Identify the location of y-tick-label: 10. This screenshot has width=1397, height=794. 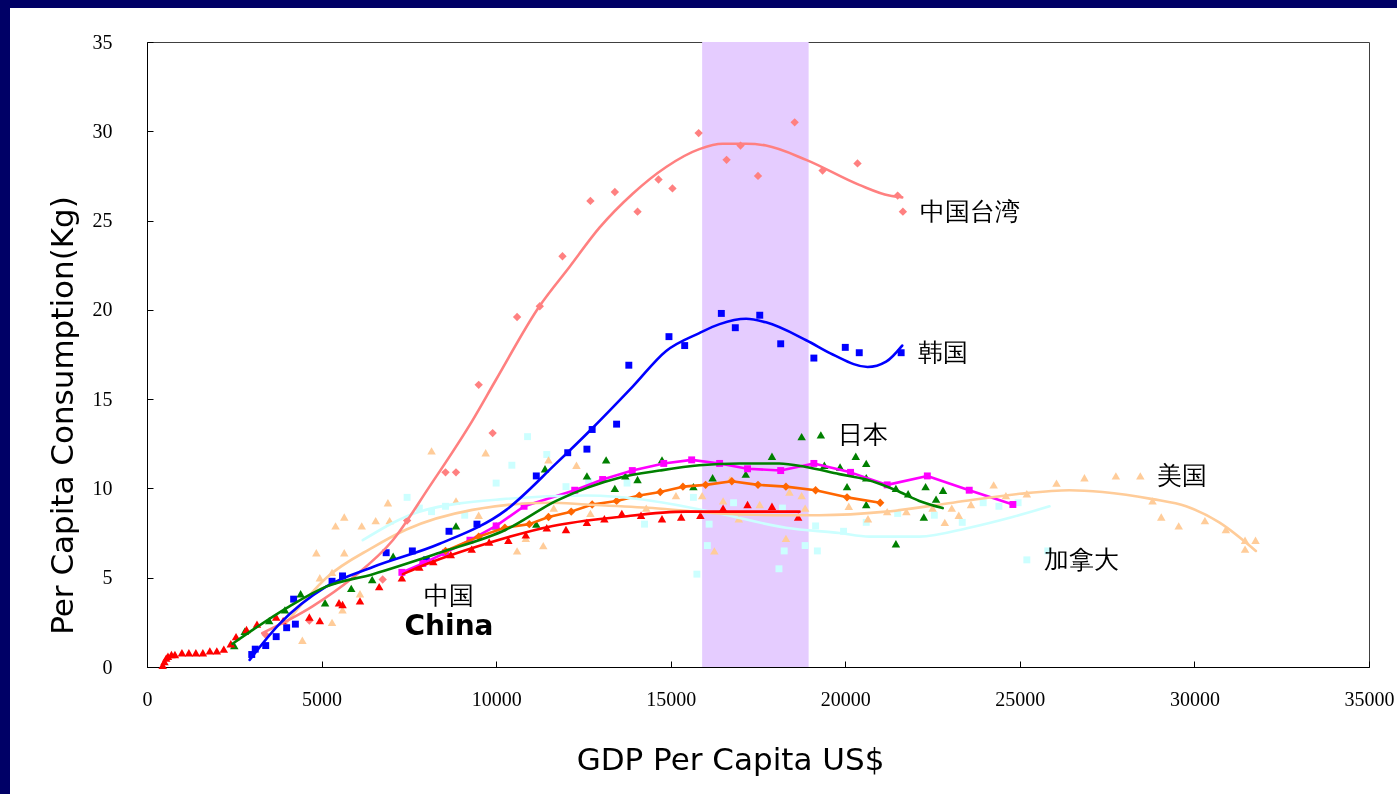
(102, 487).